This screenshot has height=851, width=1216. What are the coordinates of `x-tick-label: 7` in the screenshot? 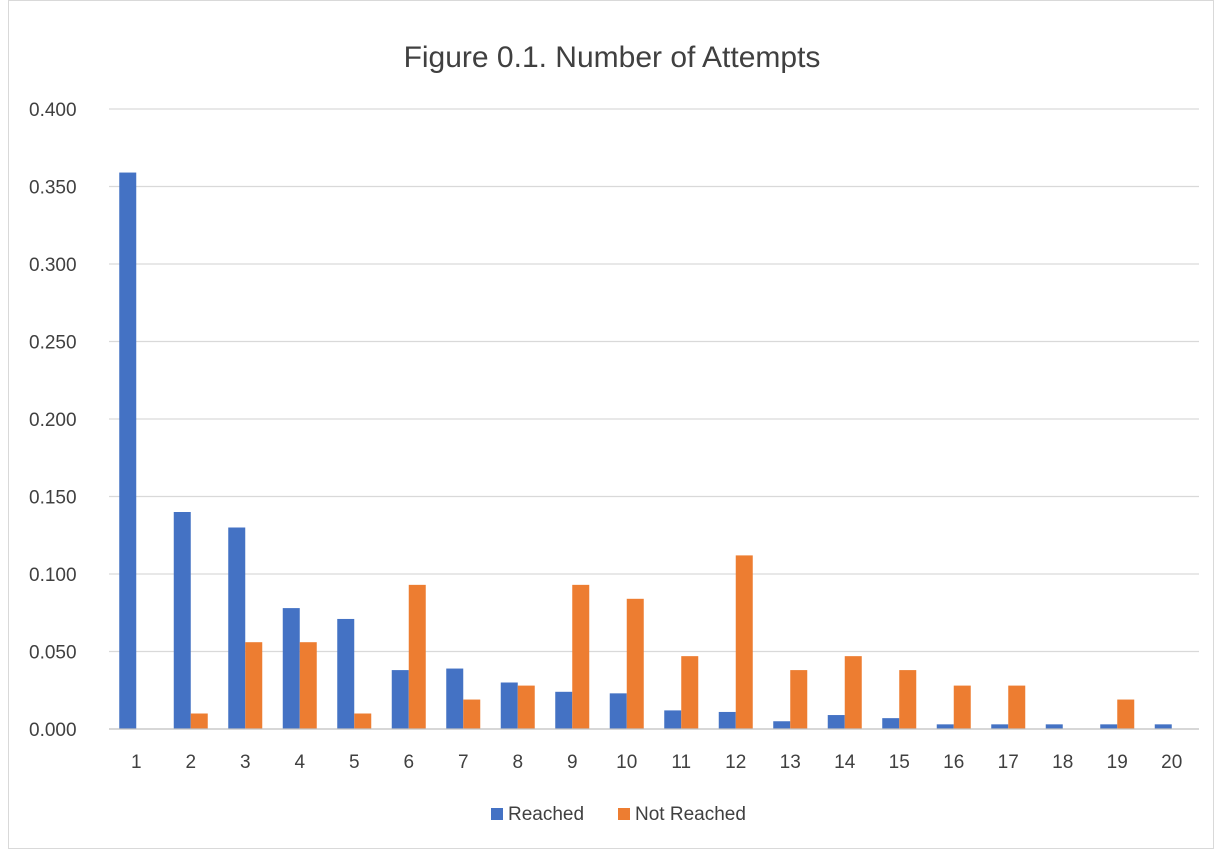 It's located at (463, 762).